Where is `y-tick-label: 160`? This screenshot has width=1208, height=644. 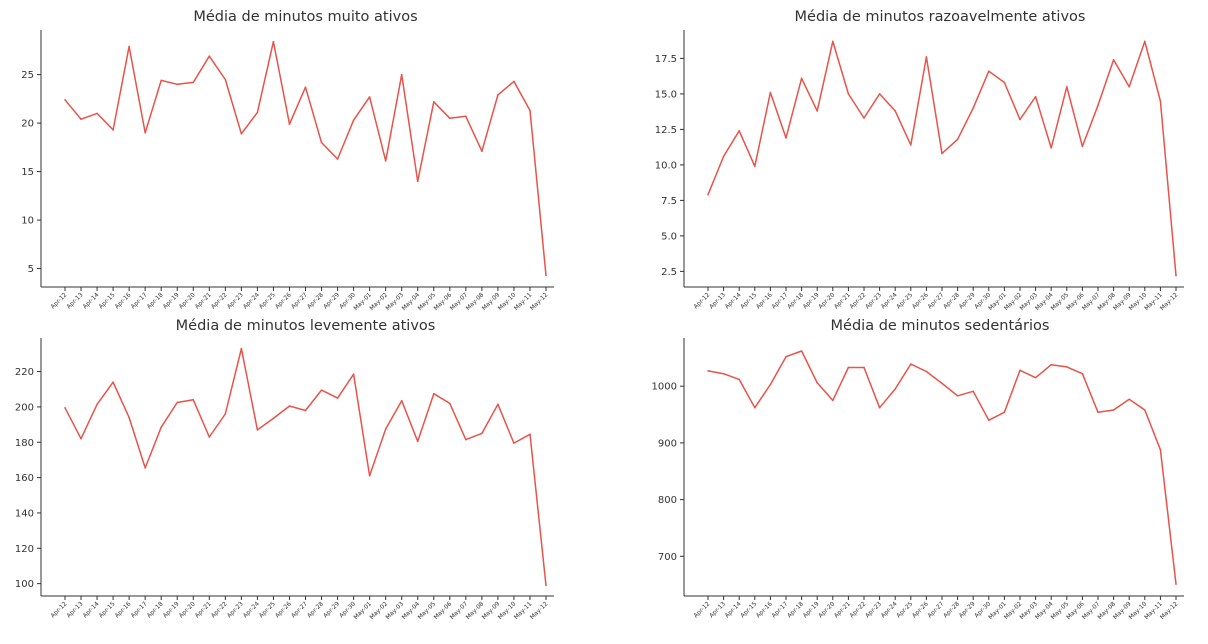
y-tick-label: 160 is located at coordinates (24, 478).